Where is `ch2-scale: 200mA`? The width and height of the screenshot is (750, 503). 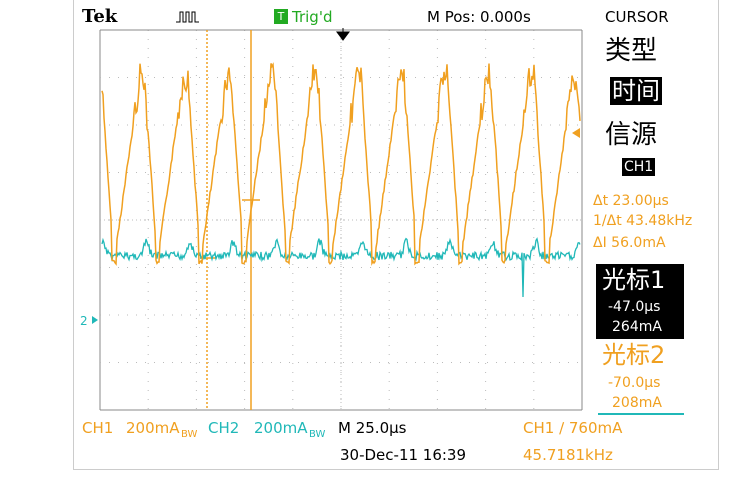
ch2-scale: 200mA is located at coordinates (281, 428).